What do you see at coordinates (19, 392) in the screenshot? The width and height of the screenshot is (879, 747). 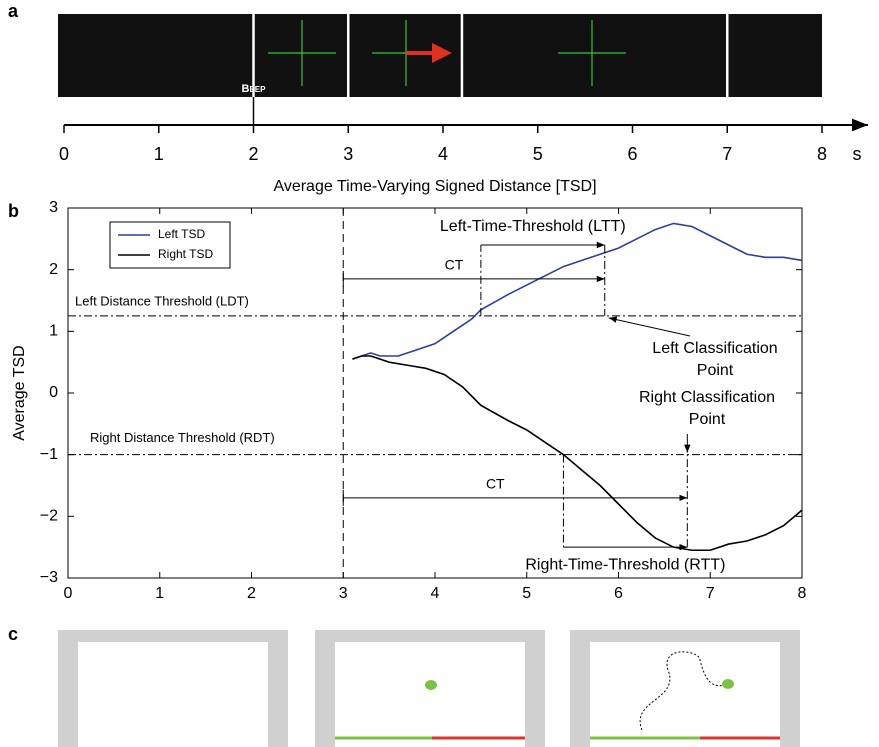 I see `y-axis-label: Average TSD` at bounding box center [19, 392].